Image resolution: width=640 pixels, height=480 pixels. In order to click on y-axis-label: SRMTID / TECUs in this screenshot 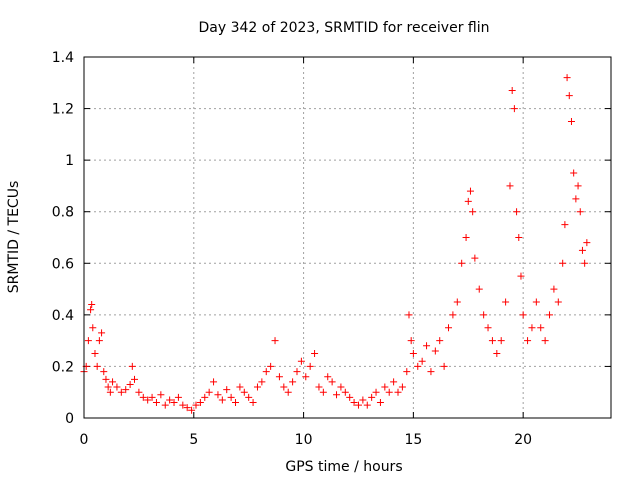, I will do `click(14, 237)`.